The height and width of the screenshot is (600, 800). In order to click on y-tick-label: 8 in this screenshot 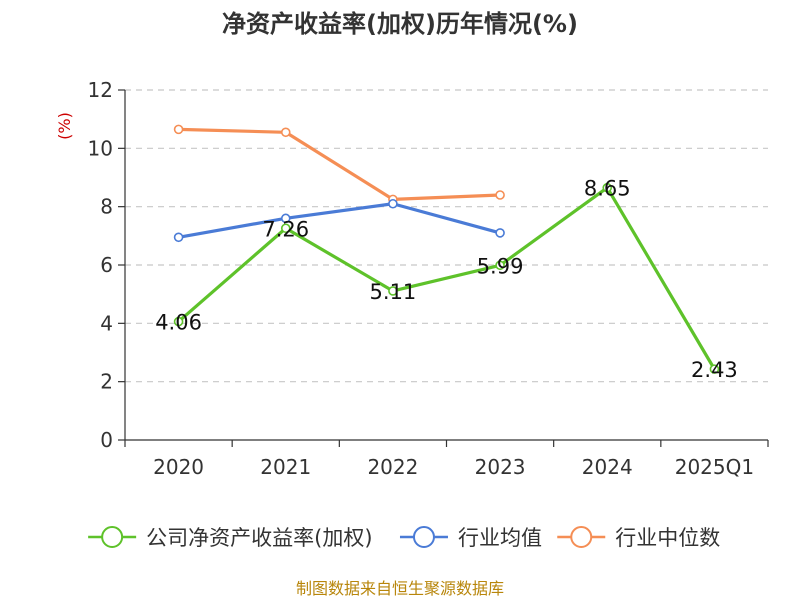, I will do `click(106, 207)`.